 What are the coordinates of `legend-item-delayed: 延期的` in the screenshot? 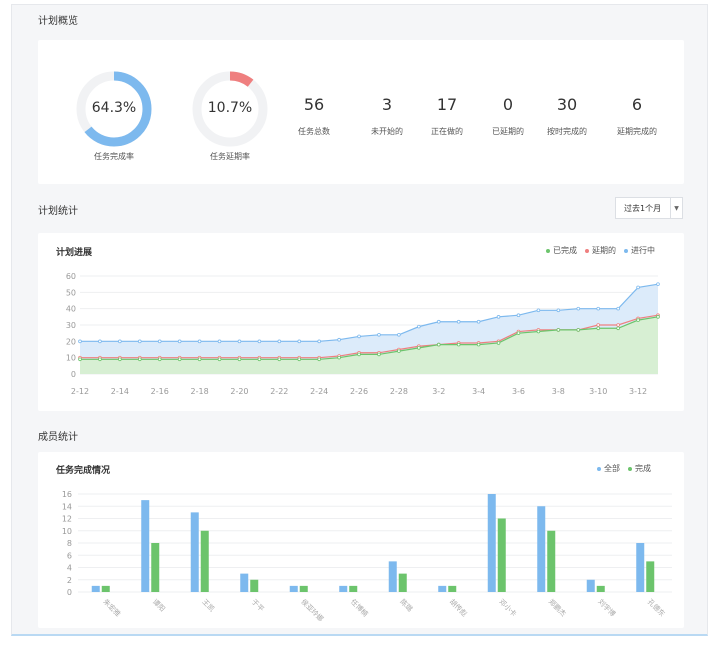 It's located at (600, 250).